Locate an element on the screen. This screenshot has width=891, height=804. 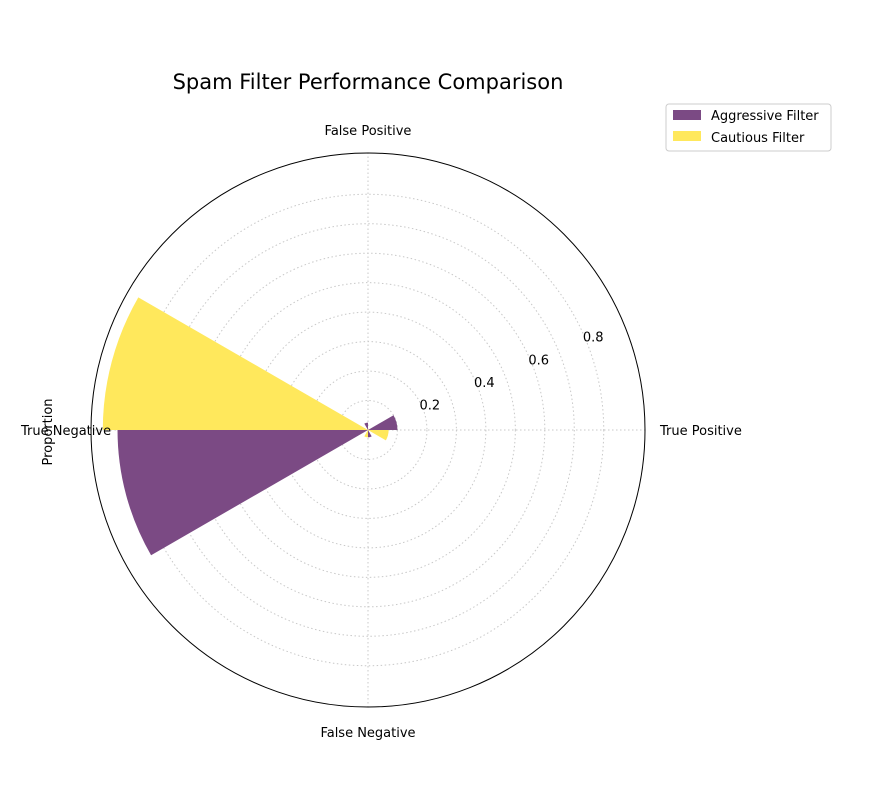
category-label: False Negative is located at coordinates (367, 733).